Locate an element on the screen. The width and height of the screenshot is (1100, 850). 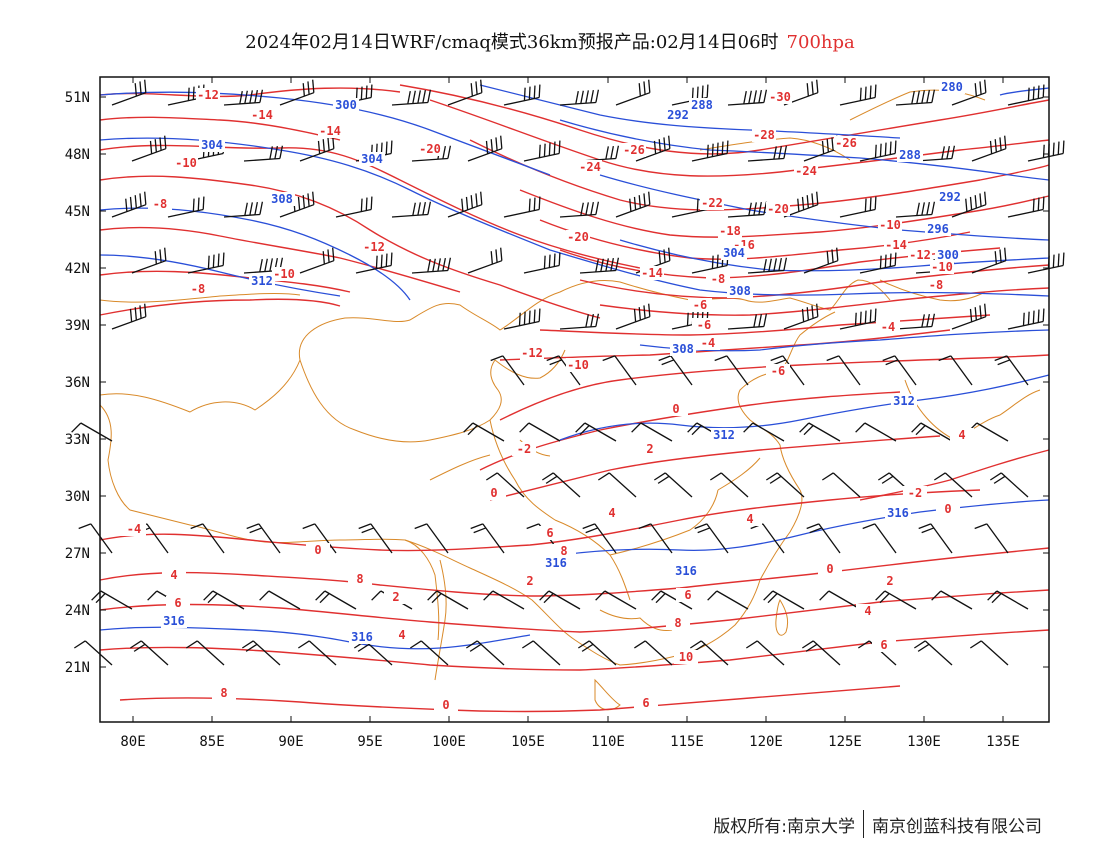
temperature-label: -28 is located at coordinates (764, 135).